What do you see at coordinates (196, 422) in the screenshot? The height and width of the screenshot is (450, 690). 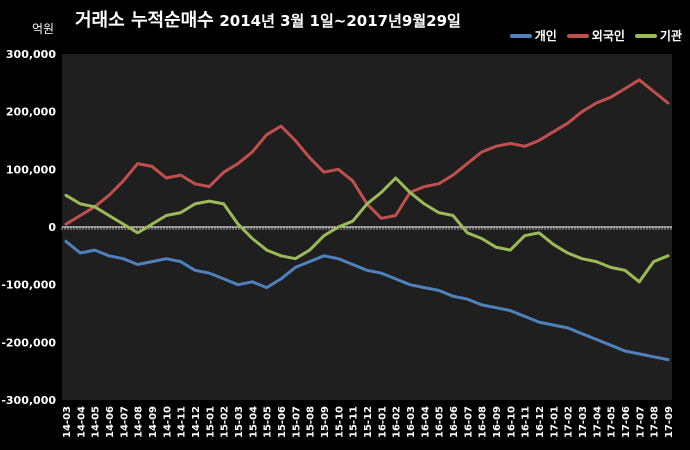 I see `x-tick-label: 14-12` at bounding box center [196, 422].